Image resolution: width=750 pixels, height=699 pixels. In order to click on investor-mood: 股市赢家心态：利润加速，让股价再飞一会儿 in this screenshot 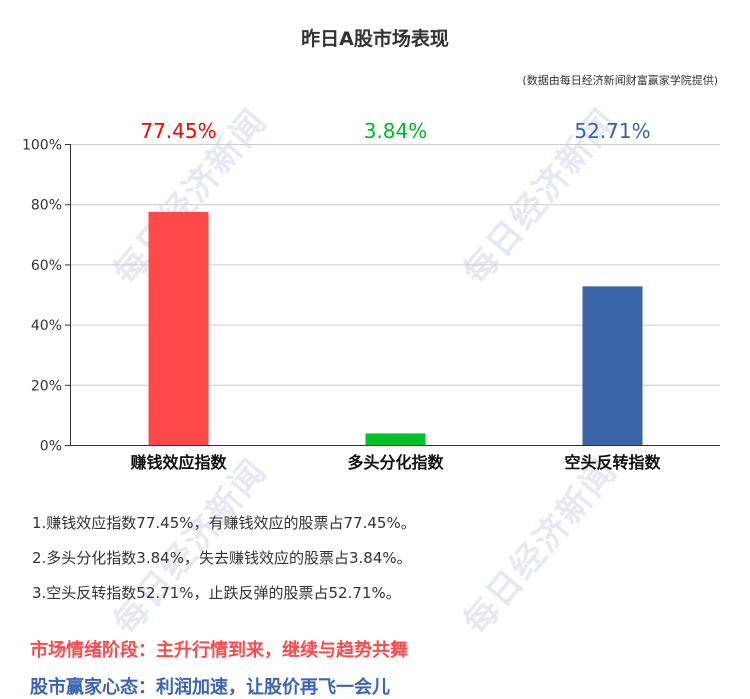, I will do `click(210, 687)`.